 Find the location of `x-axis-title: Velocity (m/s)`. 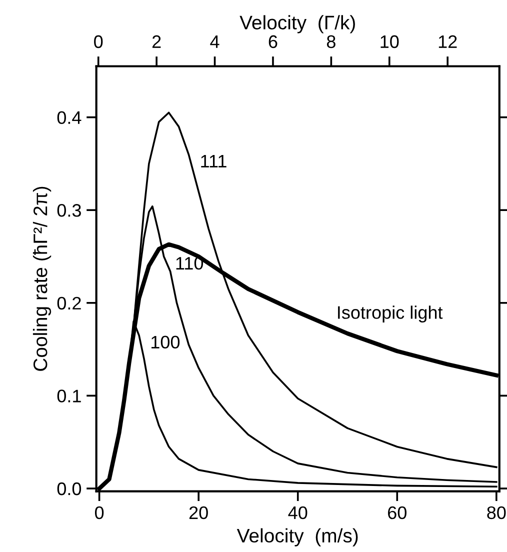

x-axis-title: Velocity (m/s) is located at coordinates (297, 537).